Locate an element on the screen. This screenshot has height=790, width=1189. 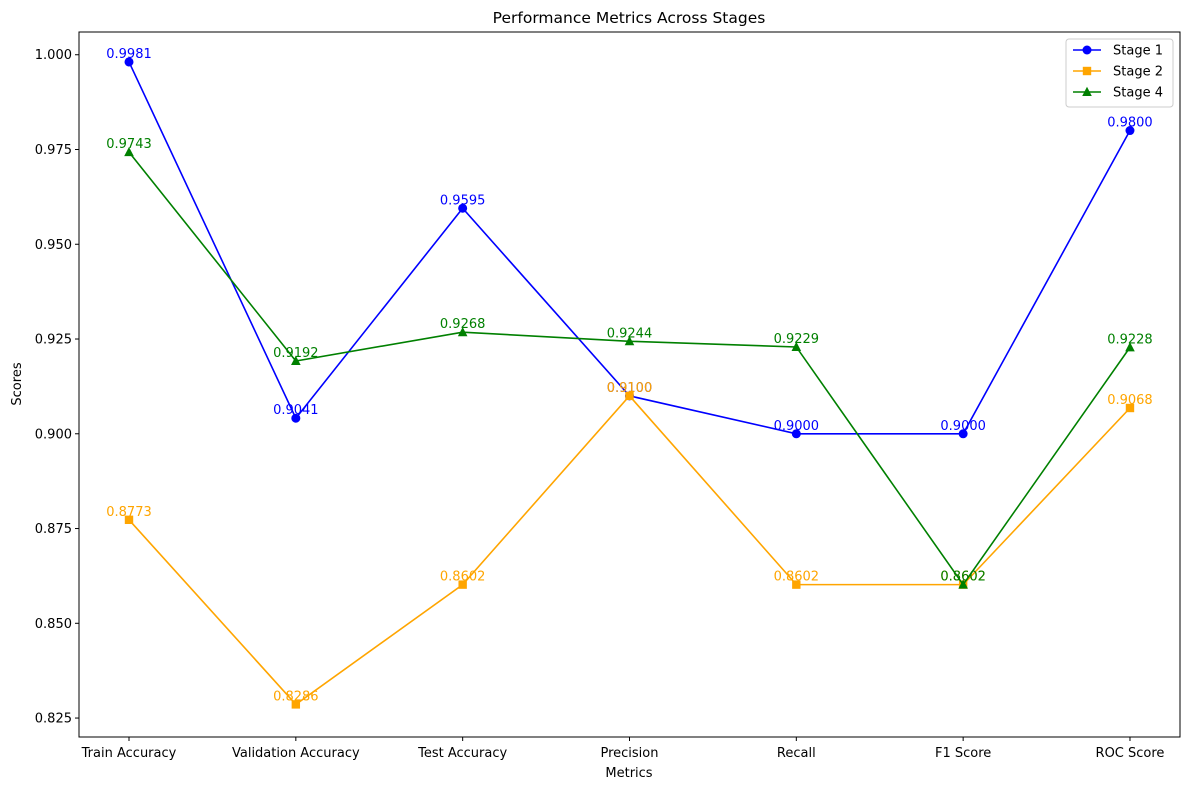
data-label: 0.9192 is located at coordinates (296, 353).